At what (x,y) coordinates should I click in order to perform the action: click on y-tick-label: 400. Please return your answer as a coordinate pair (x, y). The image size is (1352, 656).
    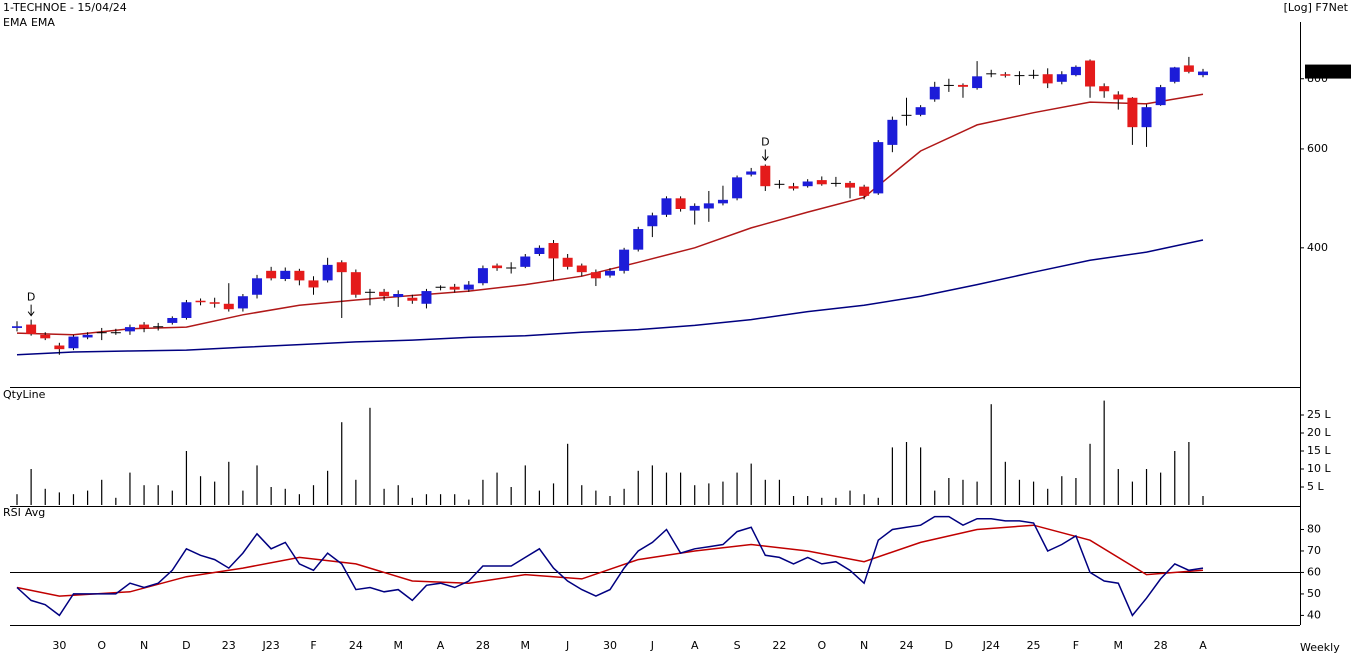
    Looking at the image, I should click on (1317, 247).